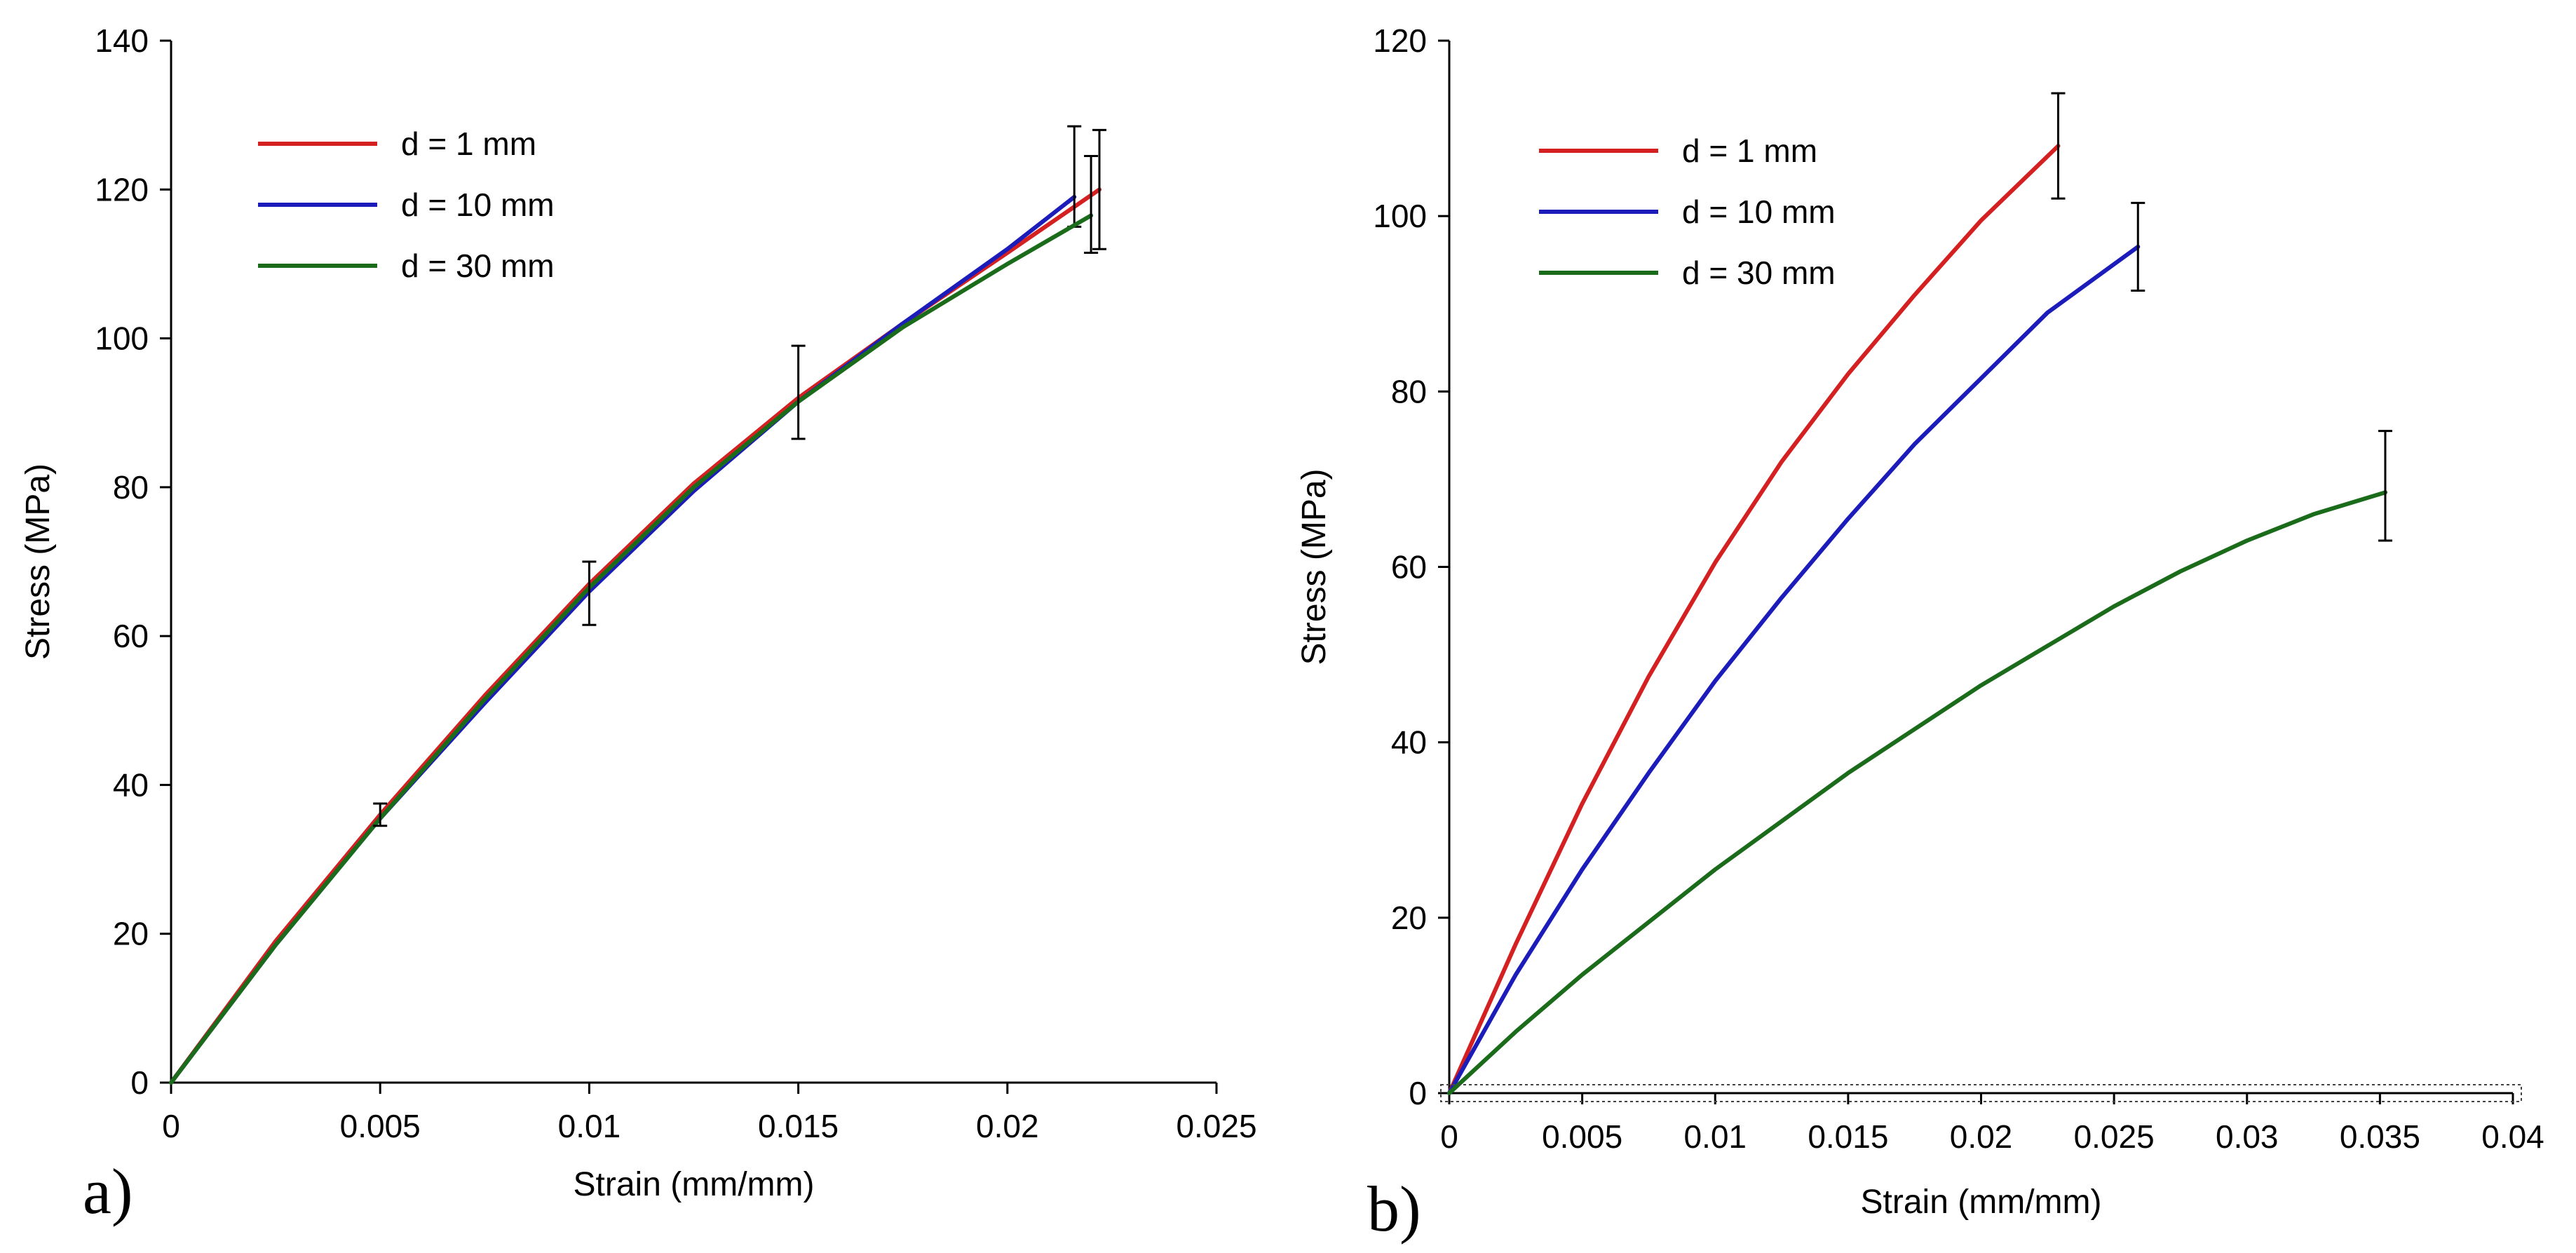 The image size is (2576, 1253). What do you see at coordinates (1749, 151) in the screenshot?
I see `panel-b-legend-label-1: d = 1 mm` at bounding box center [1749, 151].